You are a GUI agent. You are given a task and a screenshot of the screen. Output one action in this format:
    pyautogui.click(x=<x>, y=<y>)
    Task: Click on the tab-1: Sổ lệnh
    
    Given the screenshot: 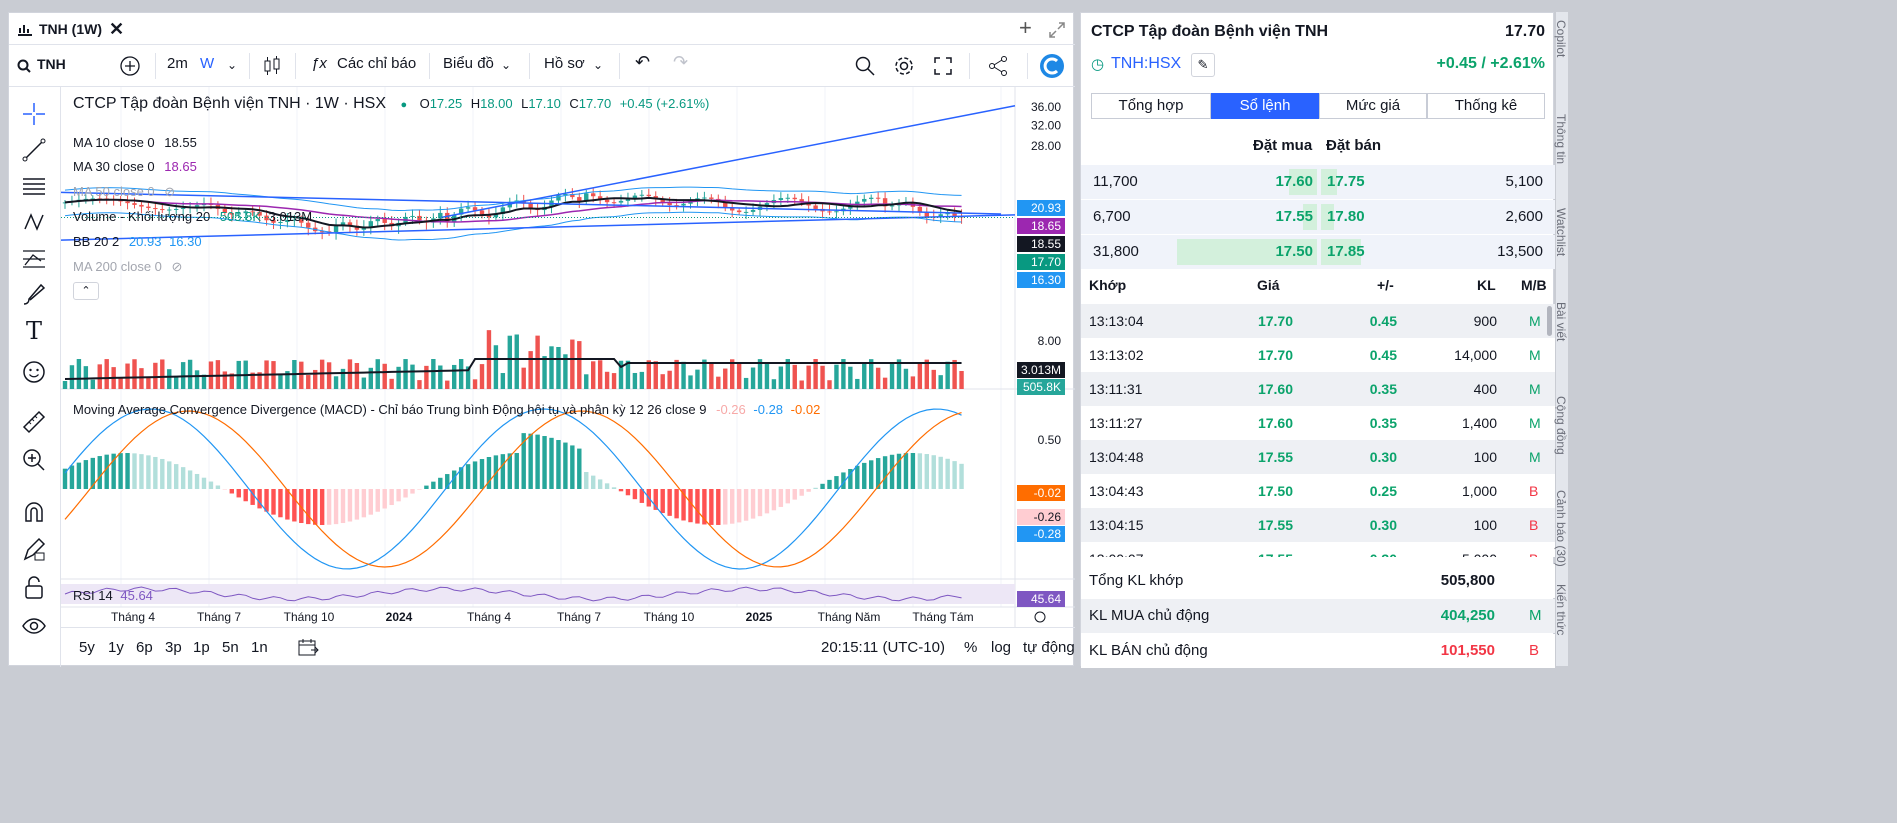 What is the action you would take?
    pyautogui.click(x=1265, y=106)
    